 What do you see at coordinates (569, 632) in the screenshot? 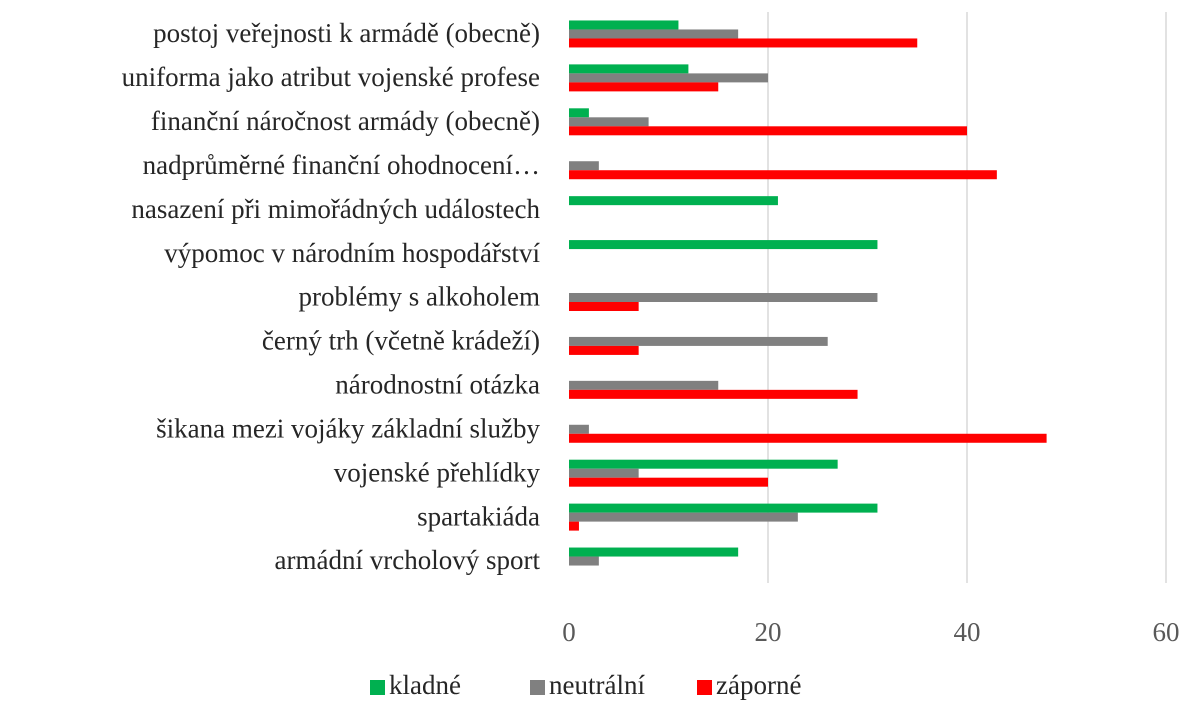
I see `x-tick-label: 0` at bounding box center [569, 632].